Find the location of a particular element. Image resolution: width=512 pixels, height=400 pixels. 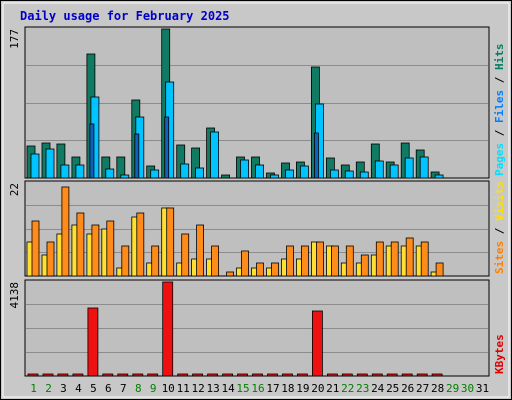

y-max-label: 22 is located at coordinates (14, 189).